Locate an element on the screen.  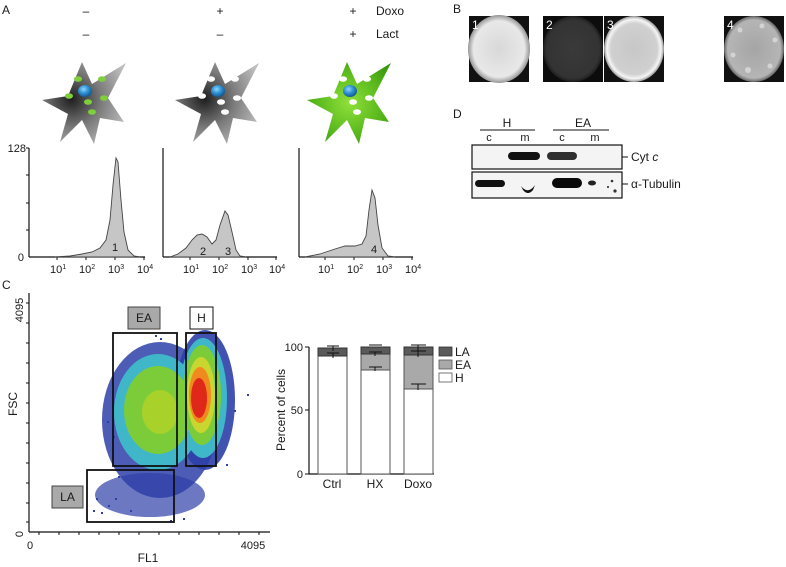
band-label-tubulin: α-Tubulin is located at coordinates (656, 184).